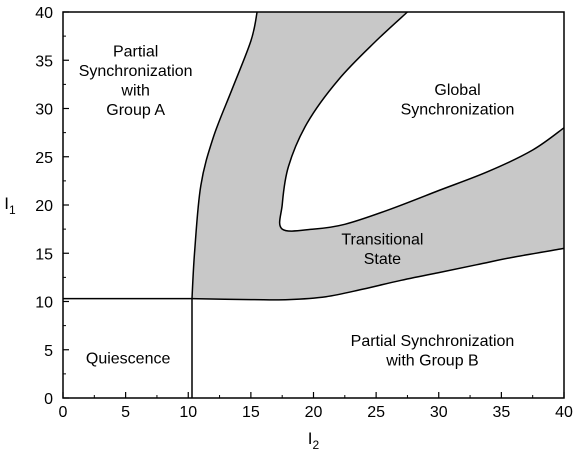  I want to click on region-label-partial_a: Partial Synchronization with Group A, so click(136, 81).